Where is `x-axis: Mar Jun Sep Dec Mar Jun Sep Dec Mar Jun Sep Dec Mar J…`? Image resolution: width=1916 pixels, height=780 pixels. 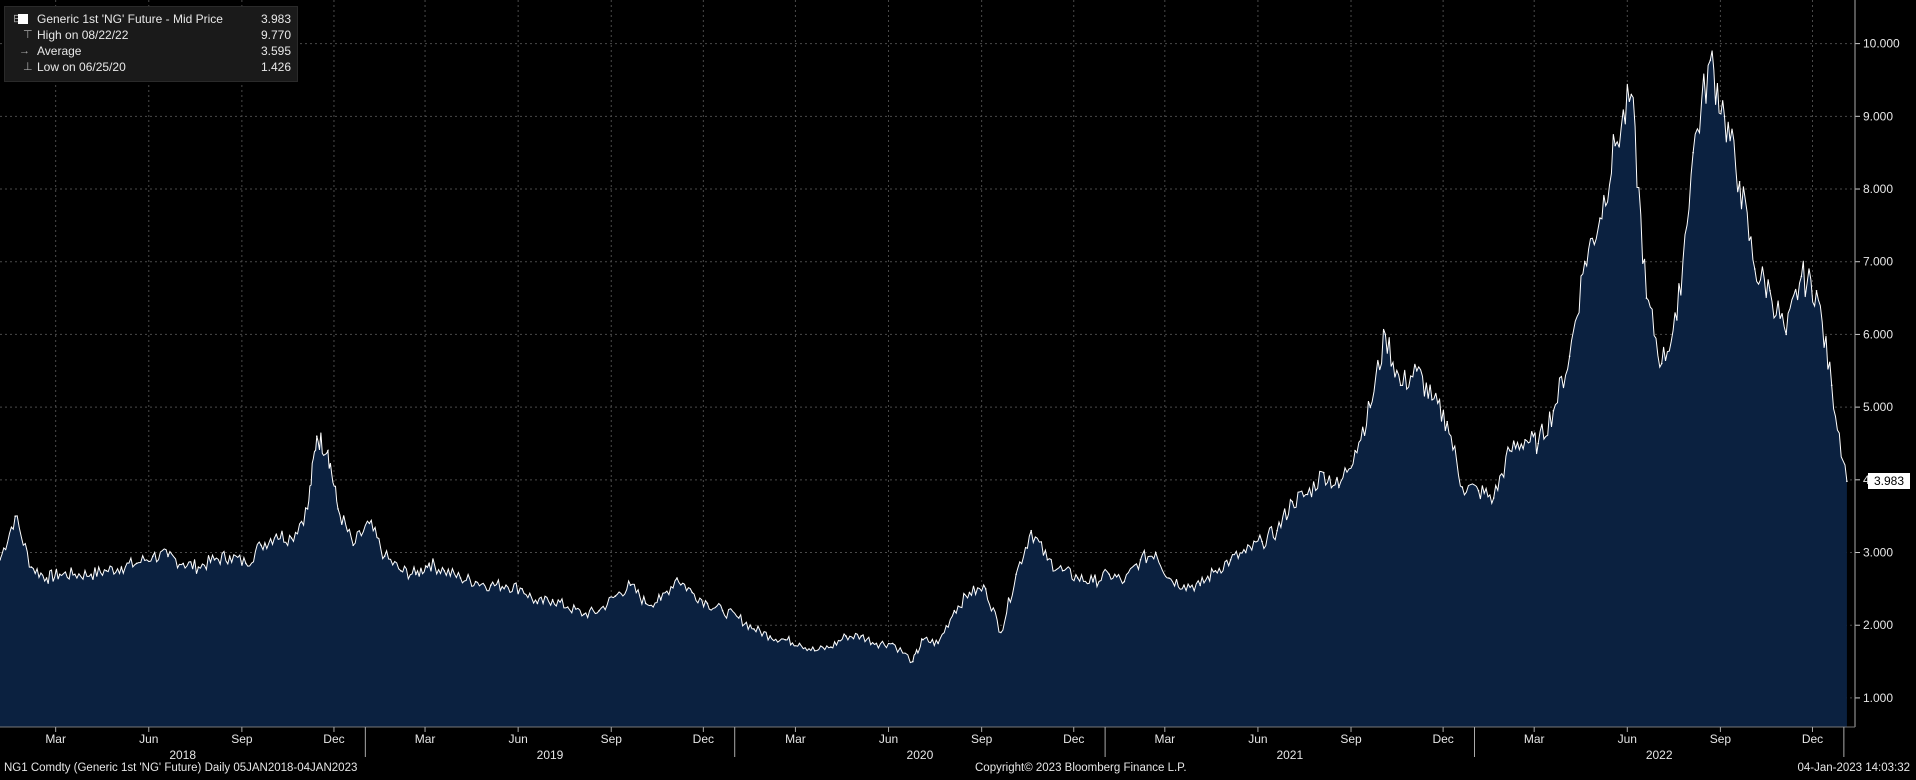
x-axis: Mar Jun Sep Dec Mar Jun Sep Dec Mar Jun Sep Dec Mar J… is located at coordinates (927, 744).